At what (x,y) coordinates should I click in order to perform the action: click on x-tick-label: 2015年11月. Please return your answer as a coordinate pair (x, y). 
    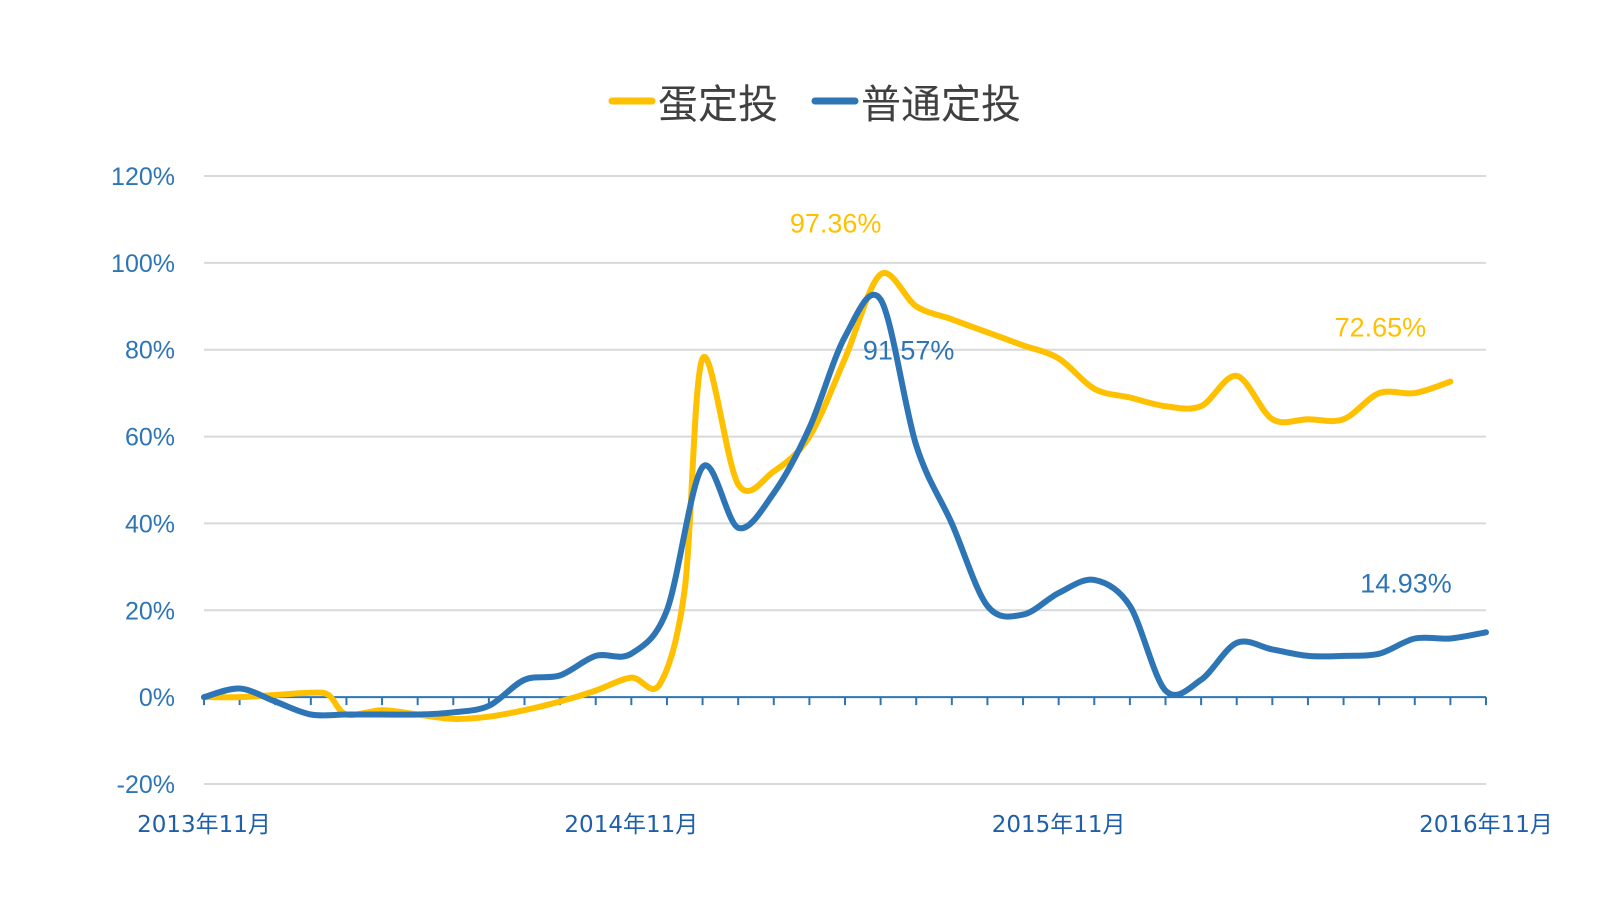
    Looking at the image, I should click on (1059, 825).